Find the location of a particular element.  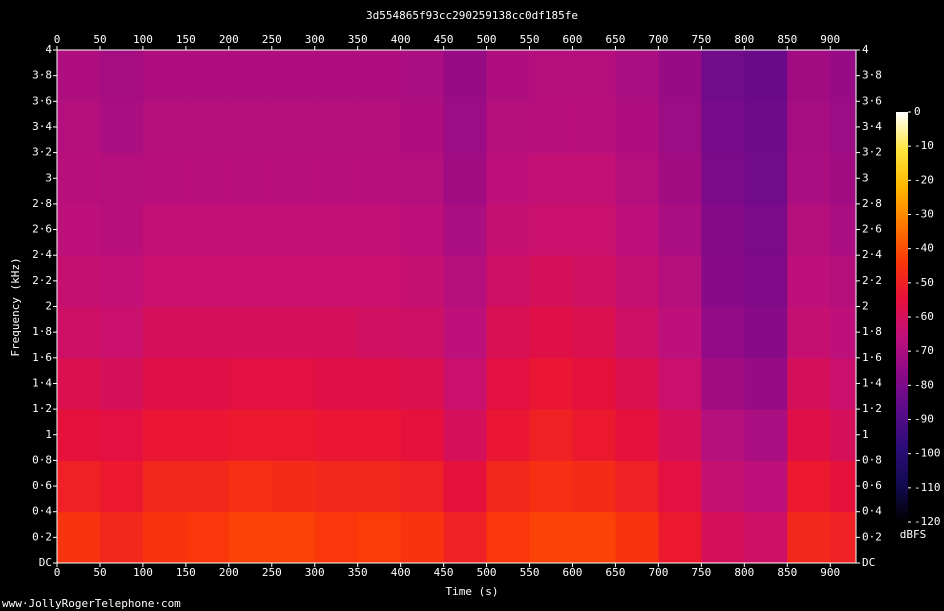

x-tick-label: 300 is located at coordinates (315, 572).